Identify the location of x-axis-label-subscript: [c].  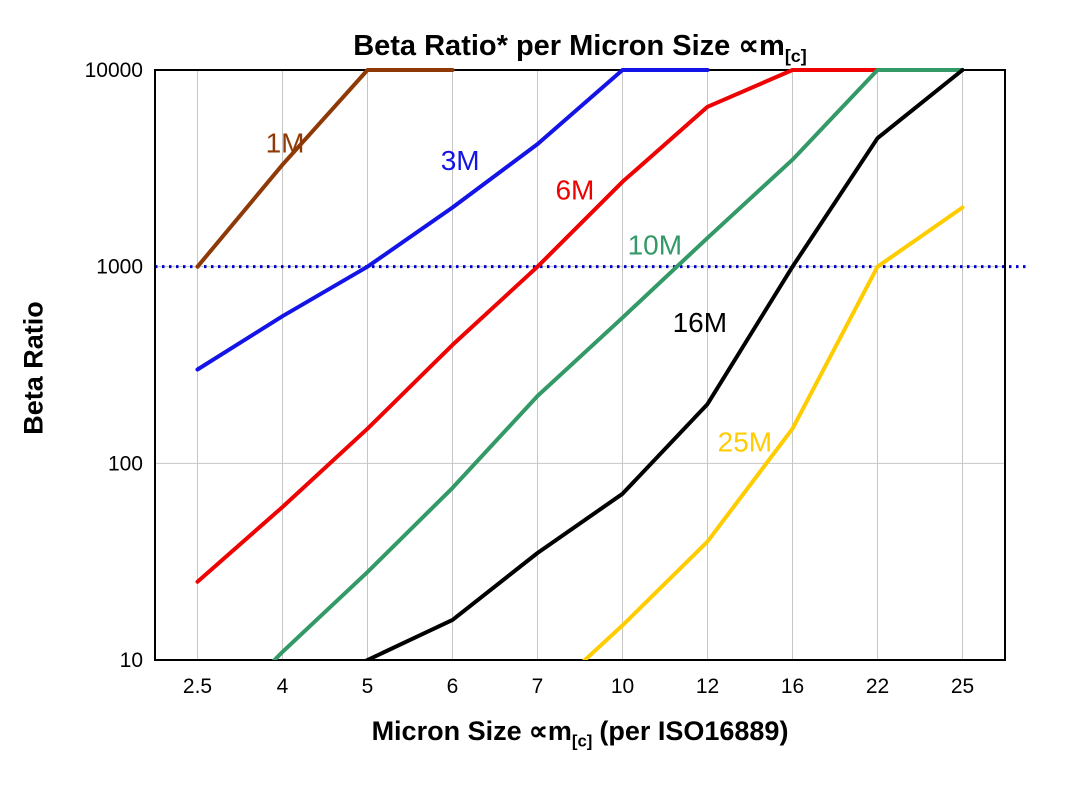
(582, 741).